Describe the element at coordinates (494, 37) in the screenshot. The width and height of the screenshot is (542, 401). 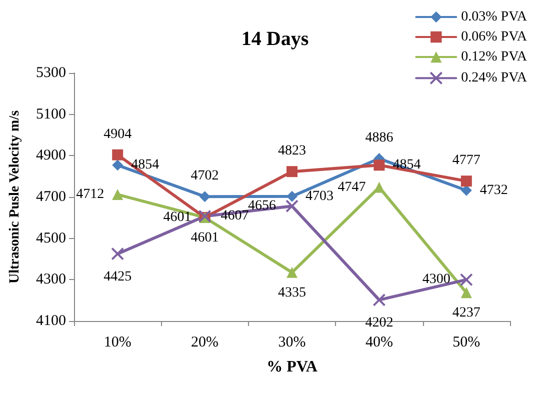
I see `legend-label: 0.06% PVA` at that location.